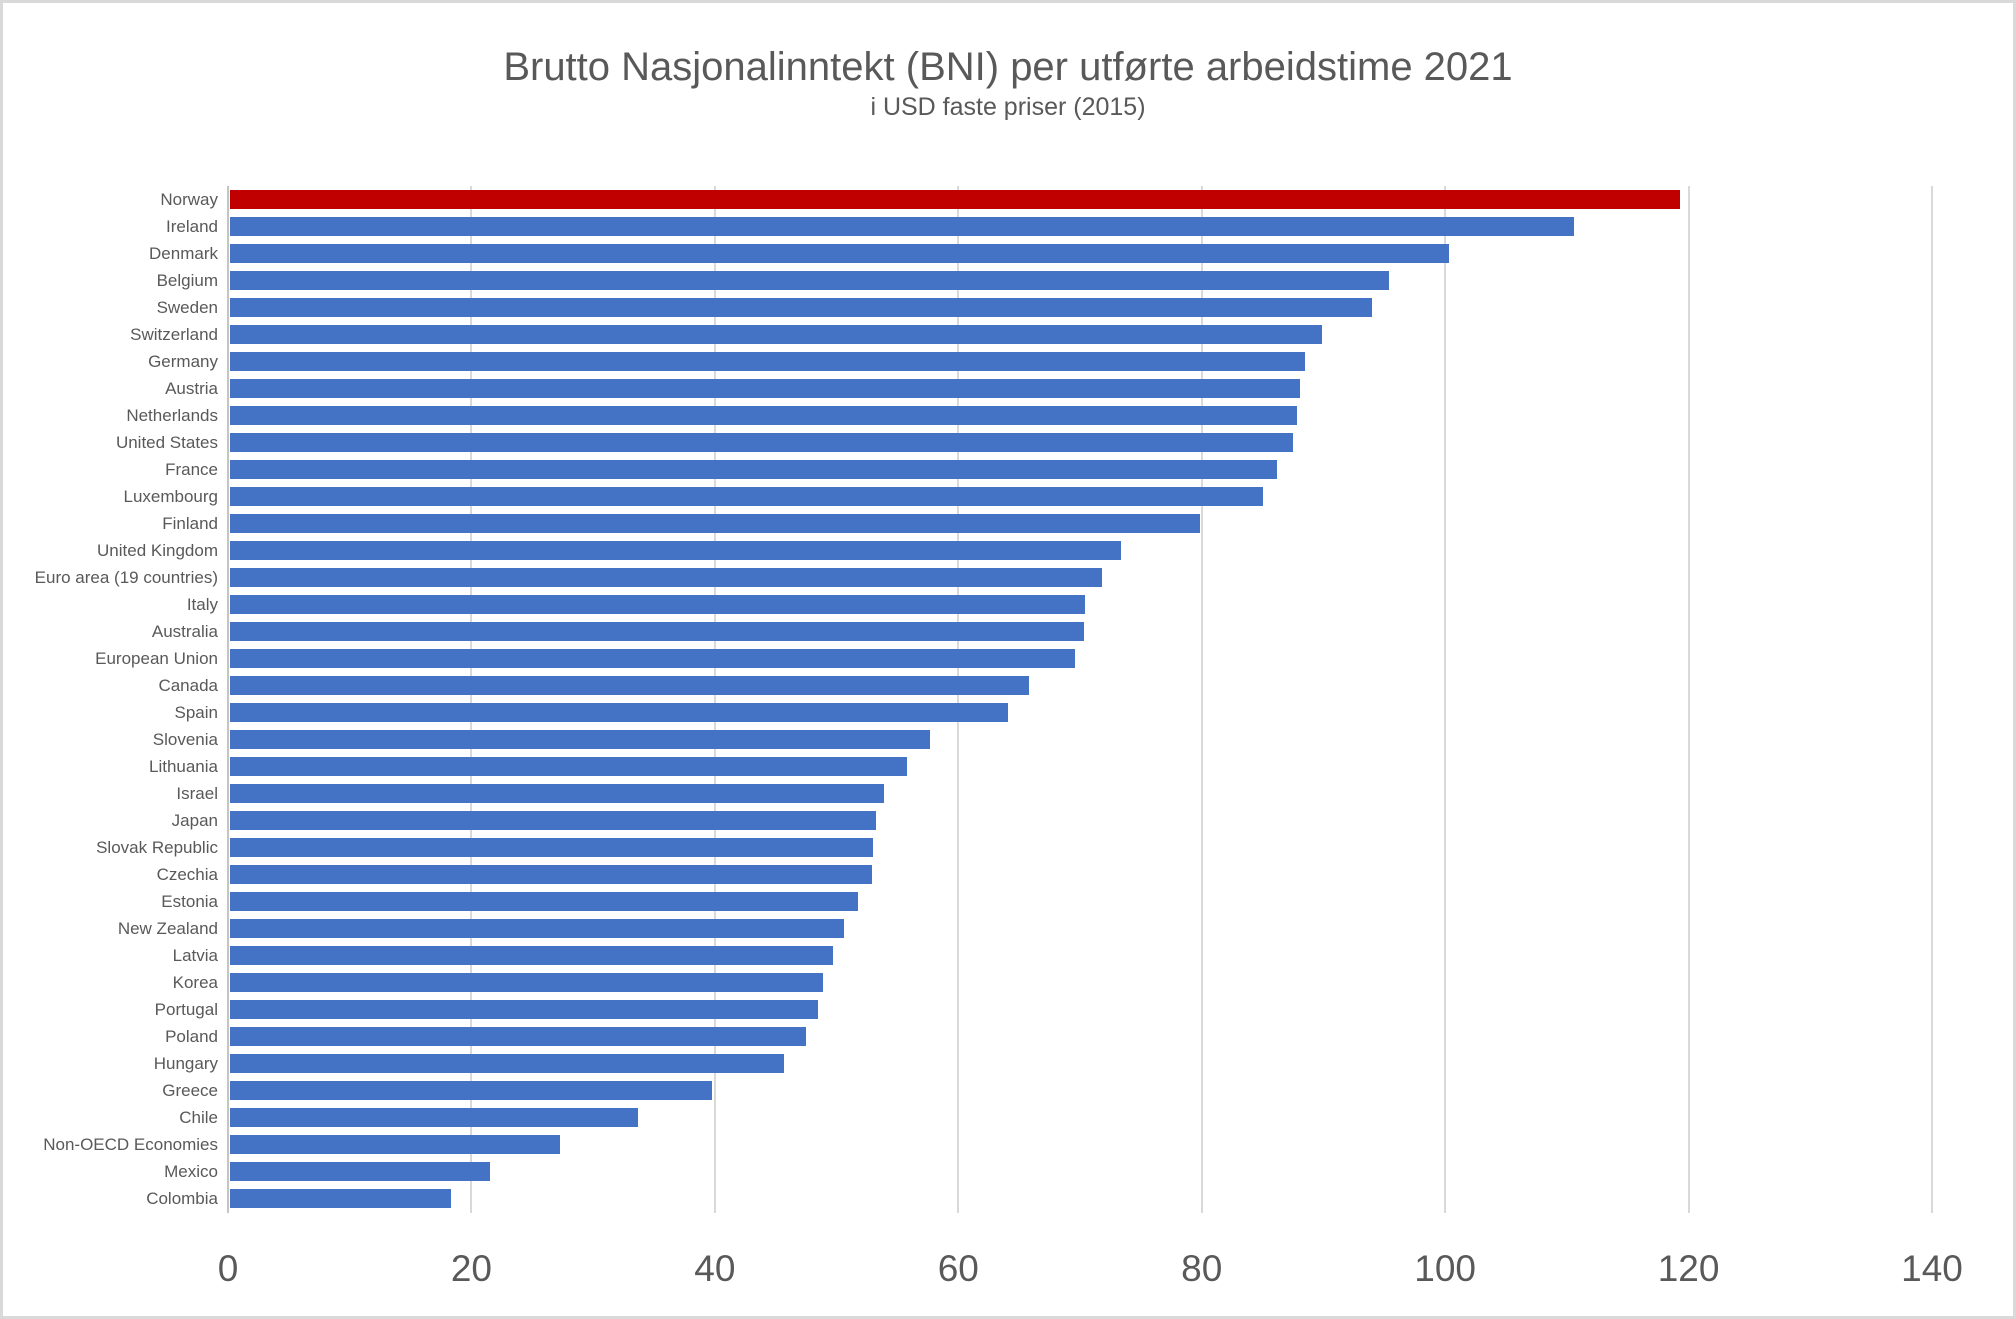 The height and width of the screenshot is (1319, 2016). I want to click on category-label-european-union: European Union, so click(156, 658).